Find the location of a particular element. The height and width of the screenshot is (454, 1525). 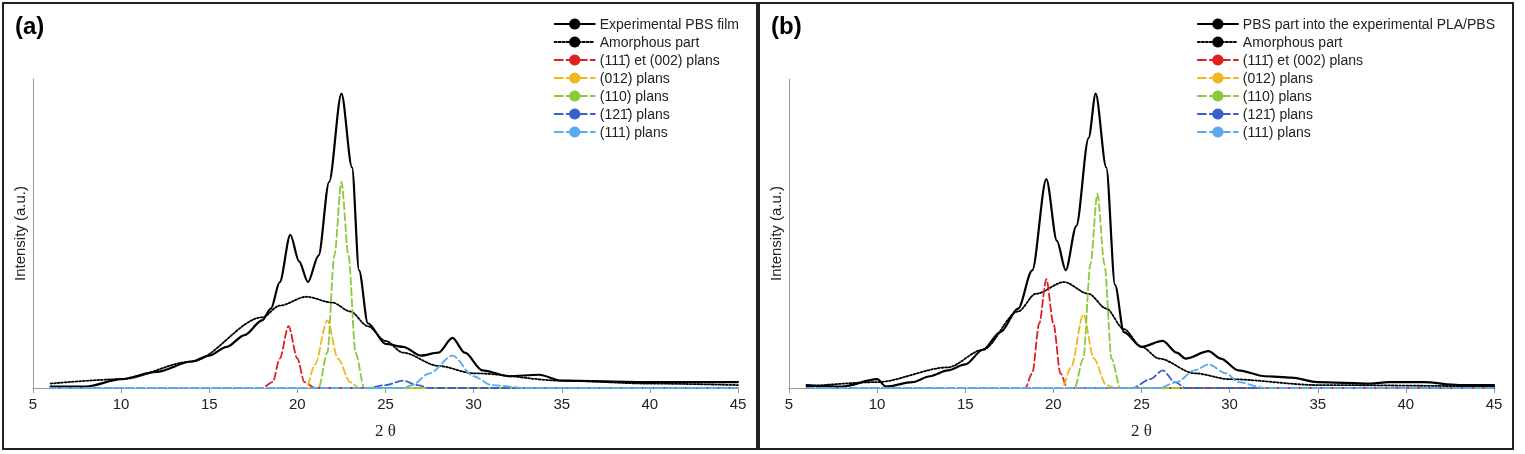

chart-title: (b) is located at coordinates (786, 25).